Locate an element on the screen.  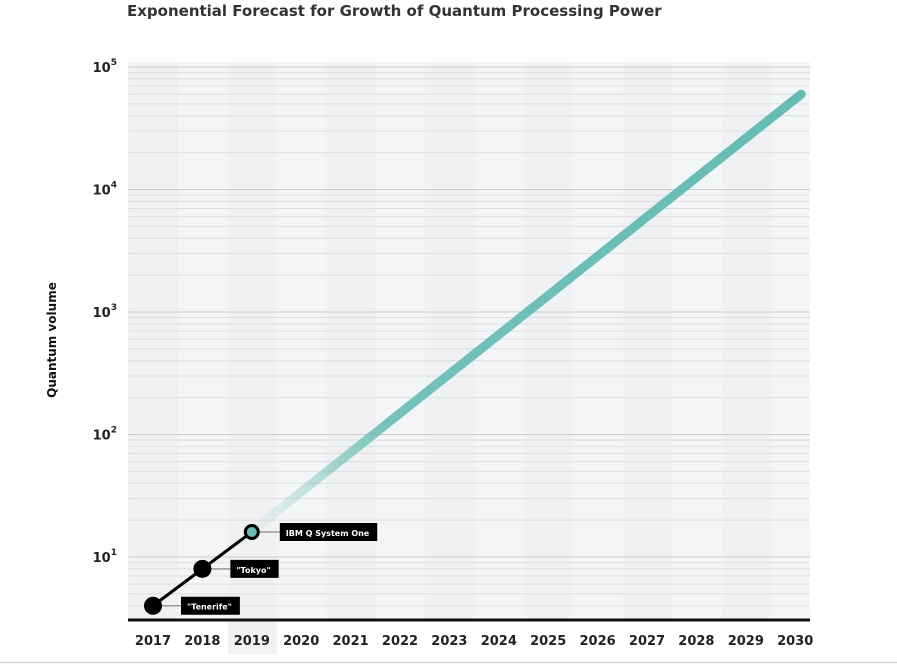
point-label: "Tokyo" is located at coordinates (253, 570).